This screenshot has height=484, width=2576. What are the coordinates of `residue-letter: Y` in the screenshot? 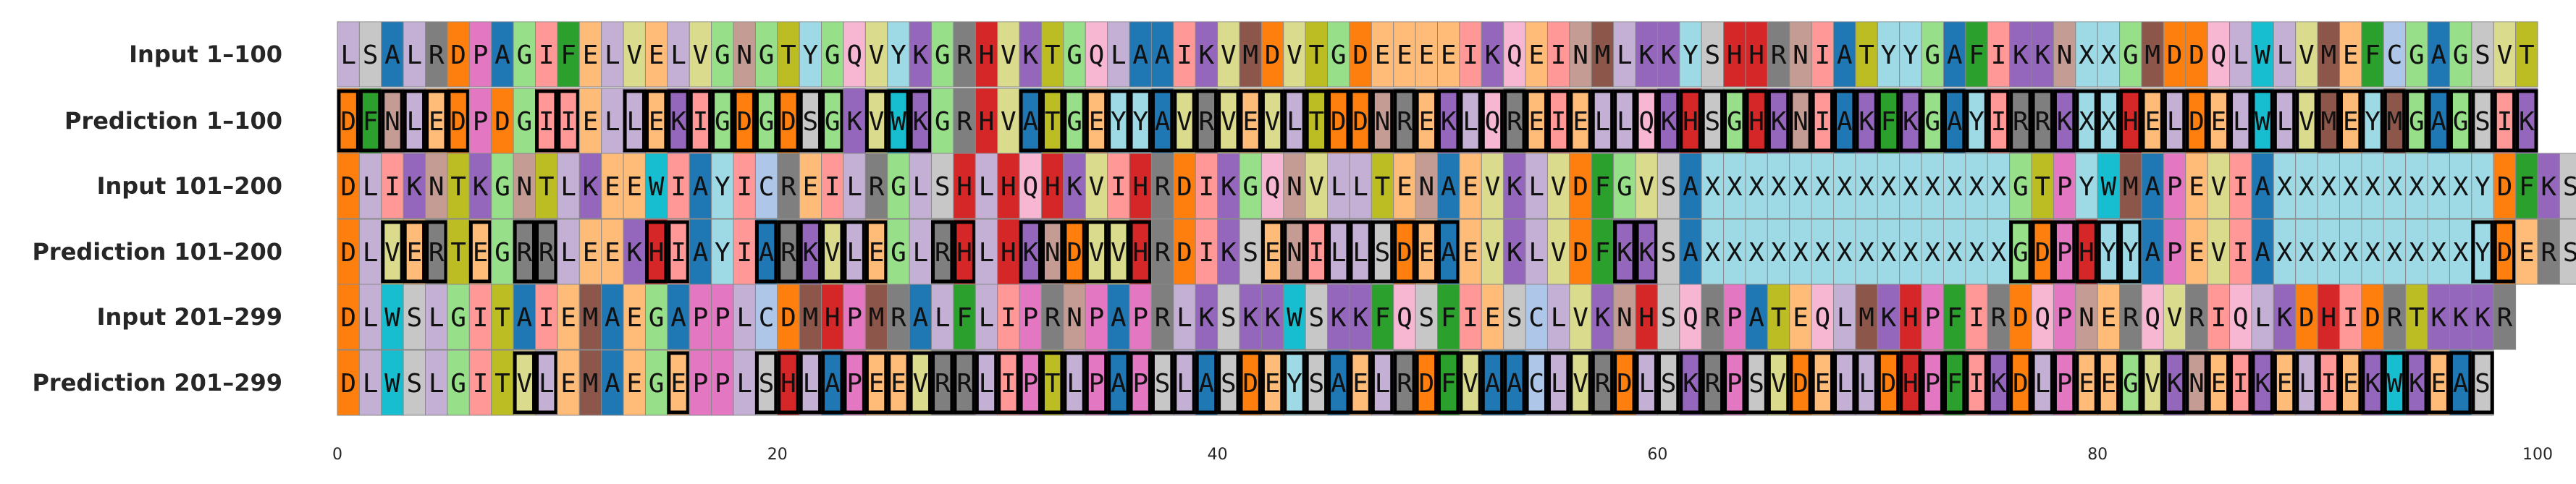 It's located at (2483, 187).